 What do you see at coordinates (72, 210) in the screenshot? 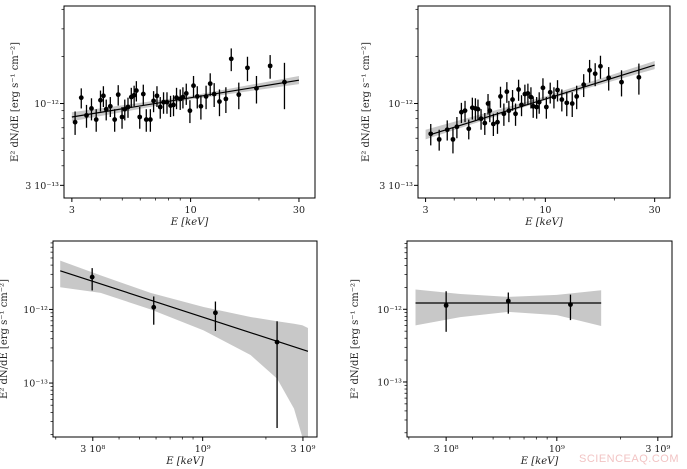
I see `x-tick-label: 3` at bounding box center [72, 210].